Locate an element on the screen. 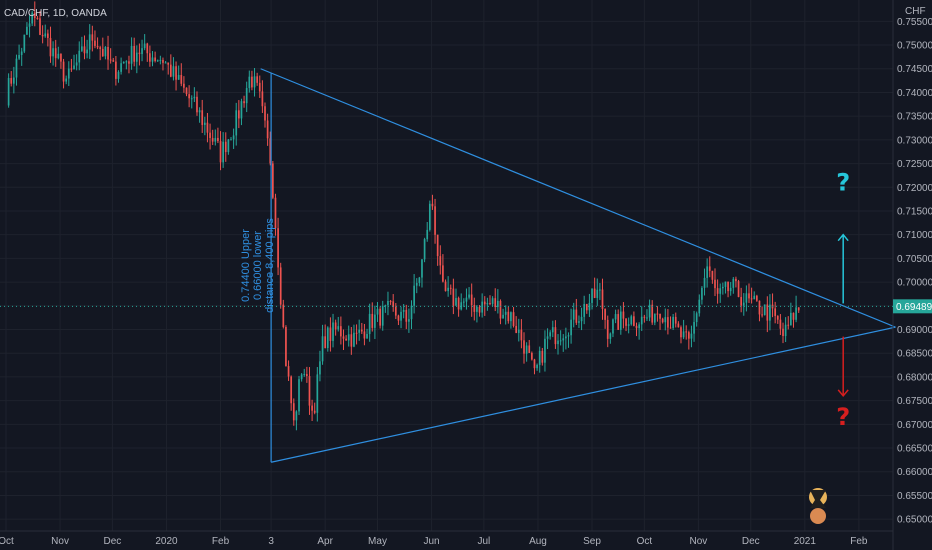  price-tick-label: 0.68000 is located at coordinates (914, 377).